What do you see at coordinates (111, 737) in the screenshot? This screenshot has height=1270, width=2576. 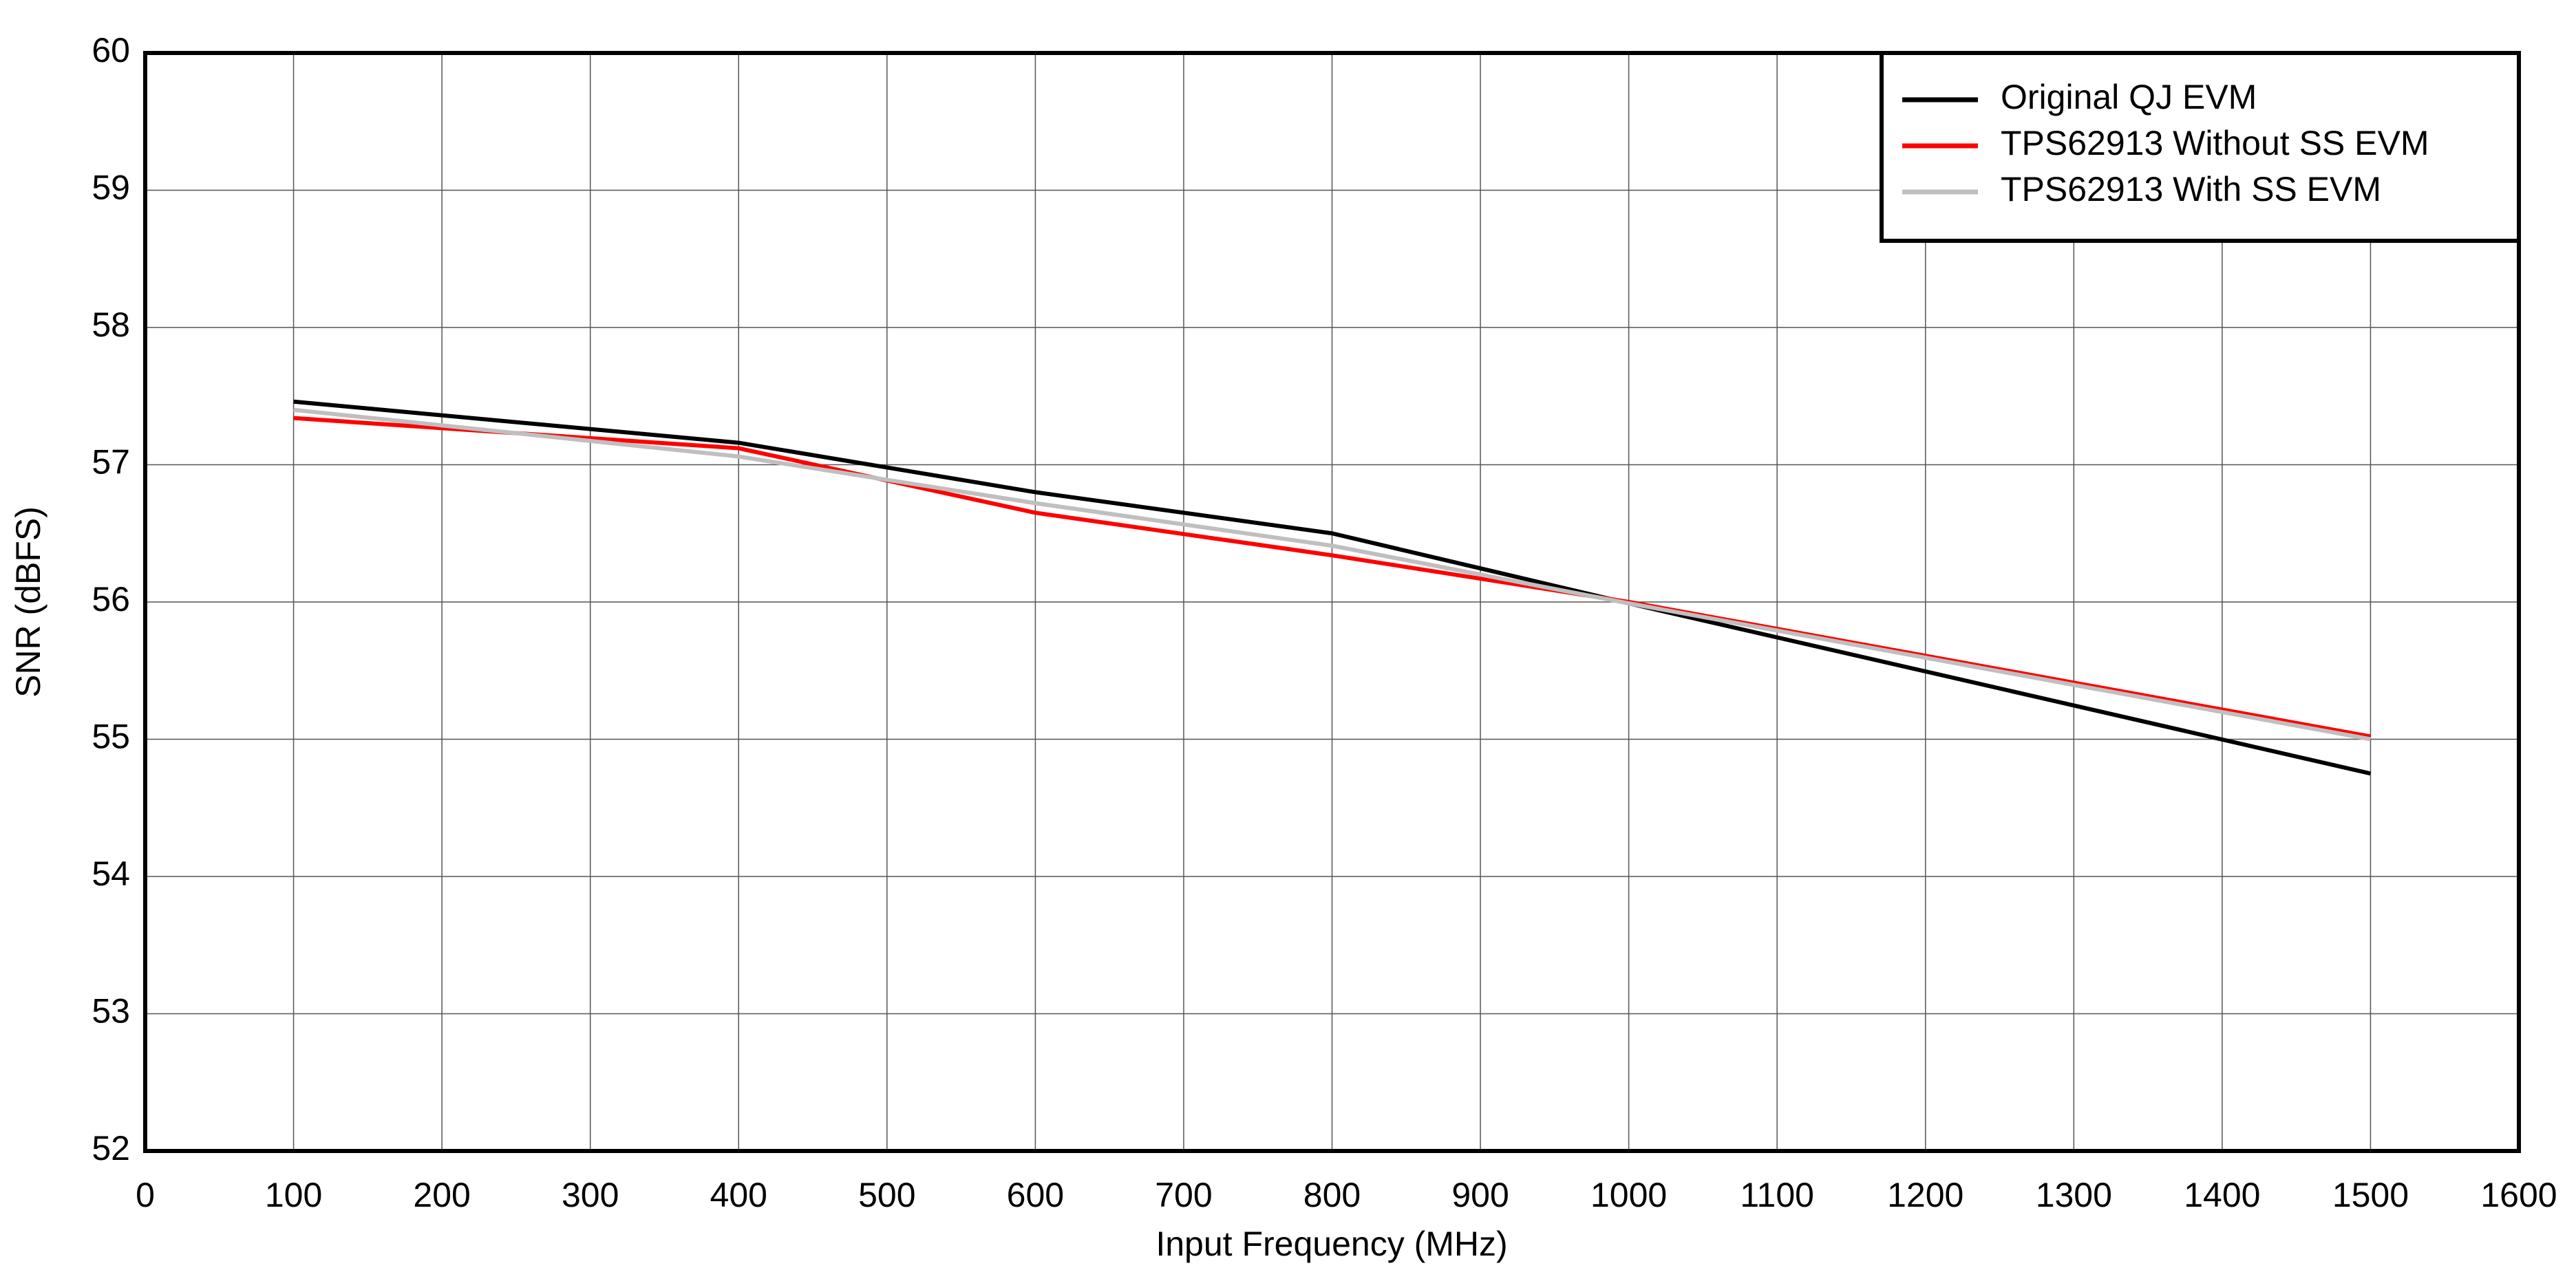 I see `y-tick-label: 55` at bounding box center [111, 737].